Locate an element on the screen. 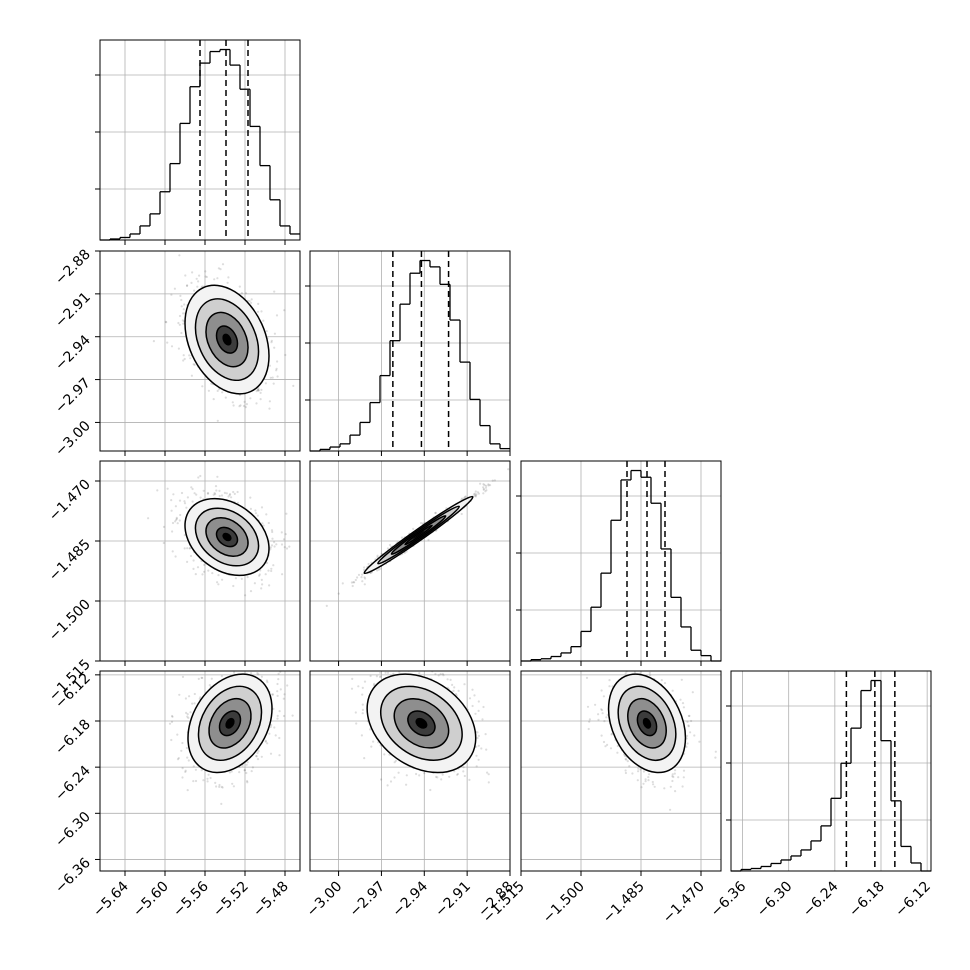  pair-1-3-frame is located at coordinates (410, 771).